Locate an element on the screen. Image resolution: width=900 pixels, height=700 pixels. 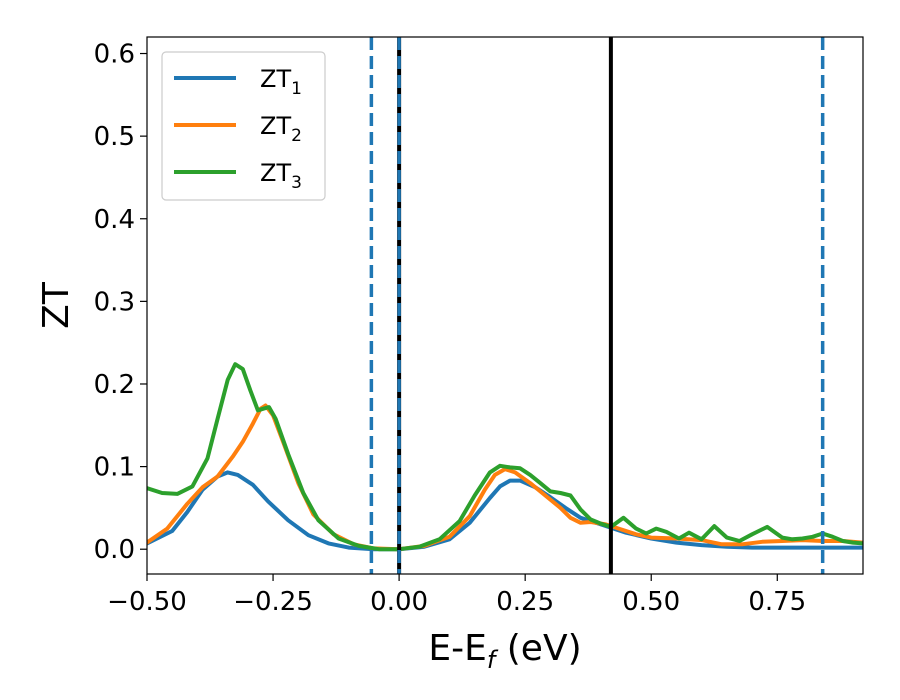
y-tick-label: 0.5 is located at coordinates (114, 137).